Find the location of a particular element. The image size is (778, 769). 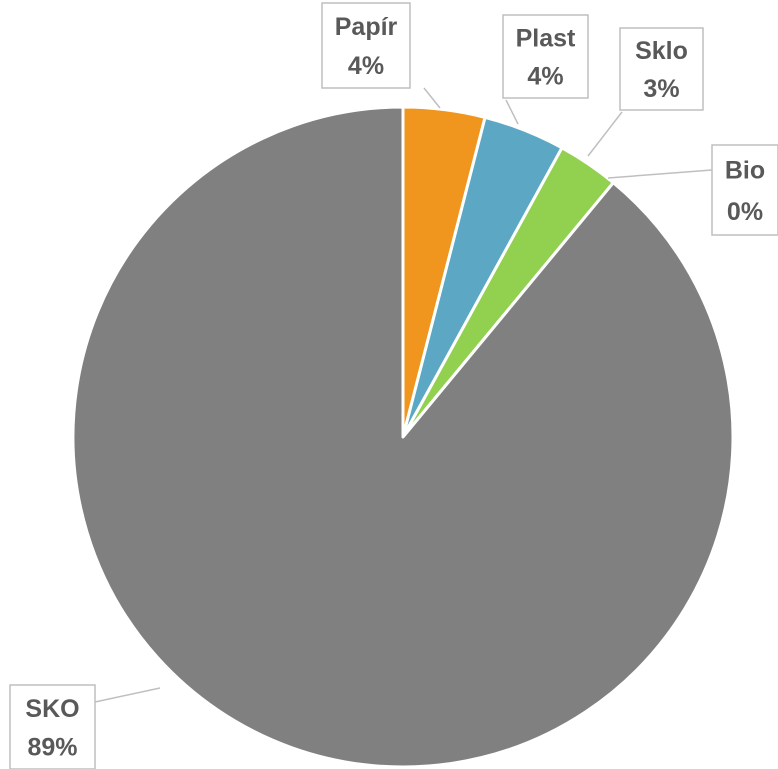

value-label: 89% is located at coordinates (52, 747).